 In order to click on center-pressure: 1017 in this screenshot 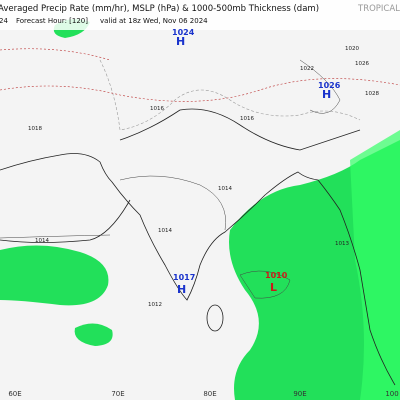, I will do `click(184, 277)`.